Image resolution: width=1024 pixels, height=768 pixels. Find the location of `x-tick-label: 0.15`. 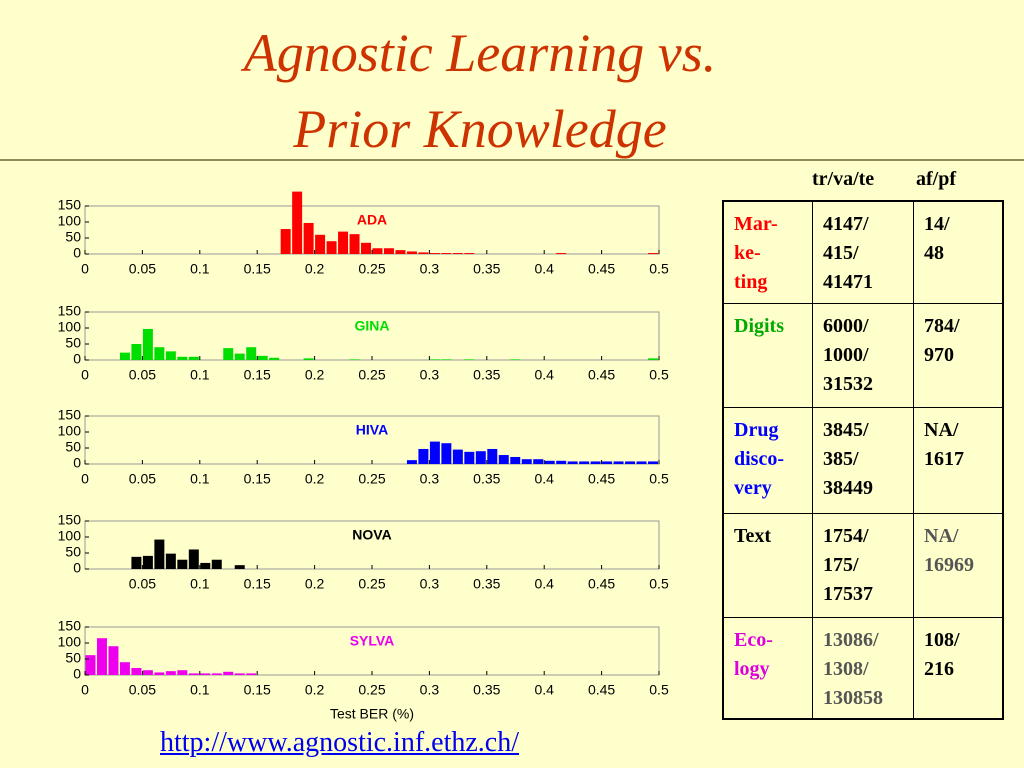

x-tick-label: 0.15 is located at coordinates (257, 479).